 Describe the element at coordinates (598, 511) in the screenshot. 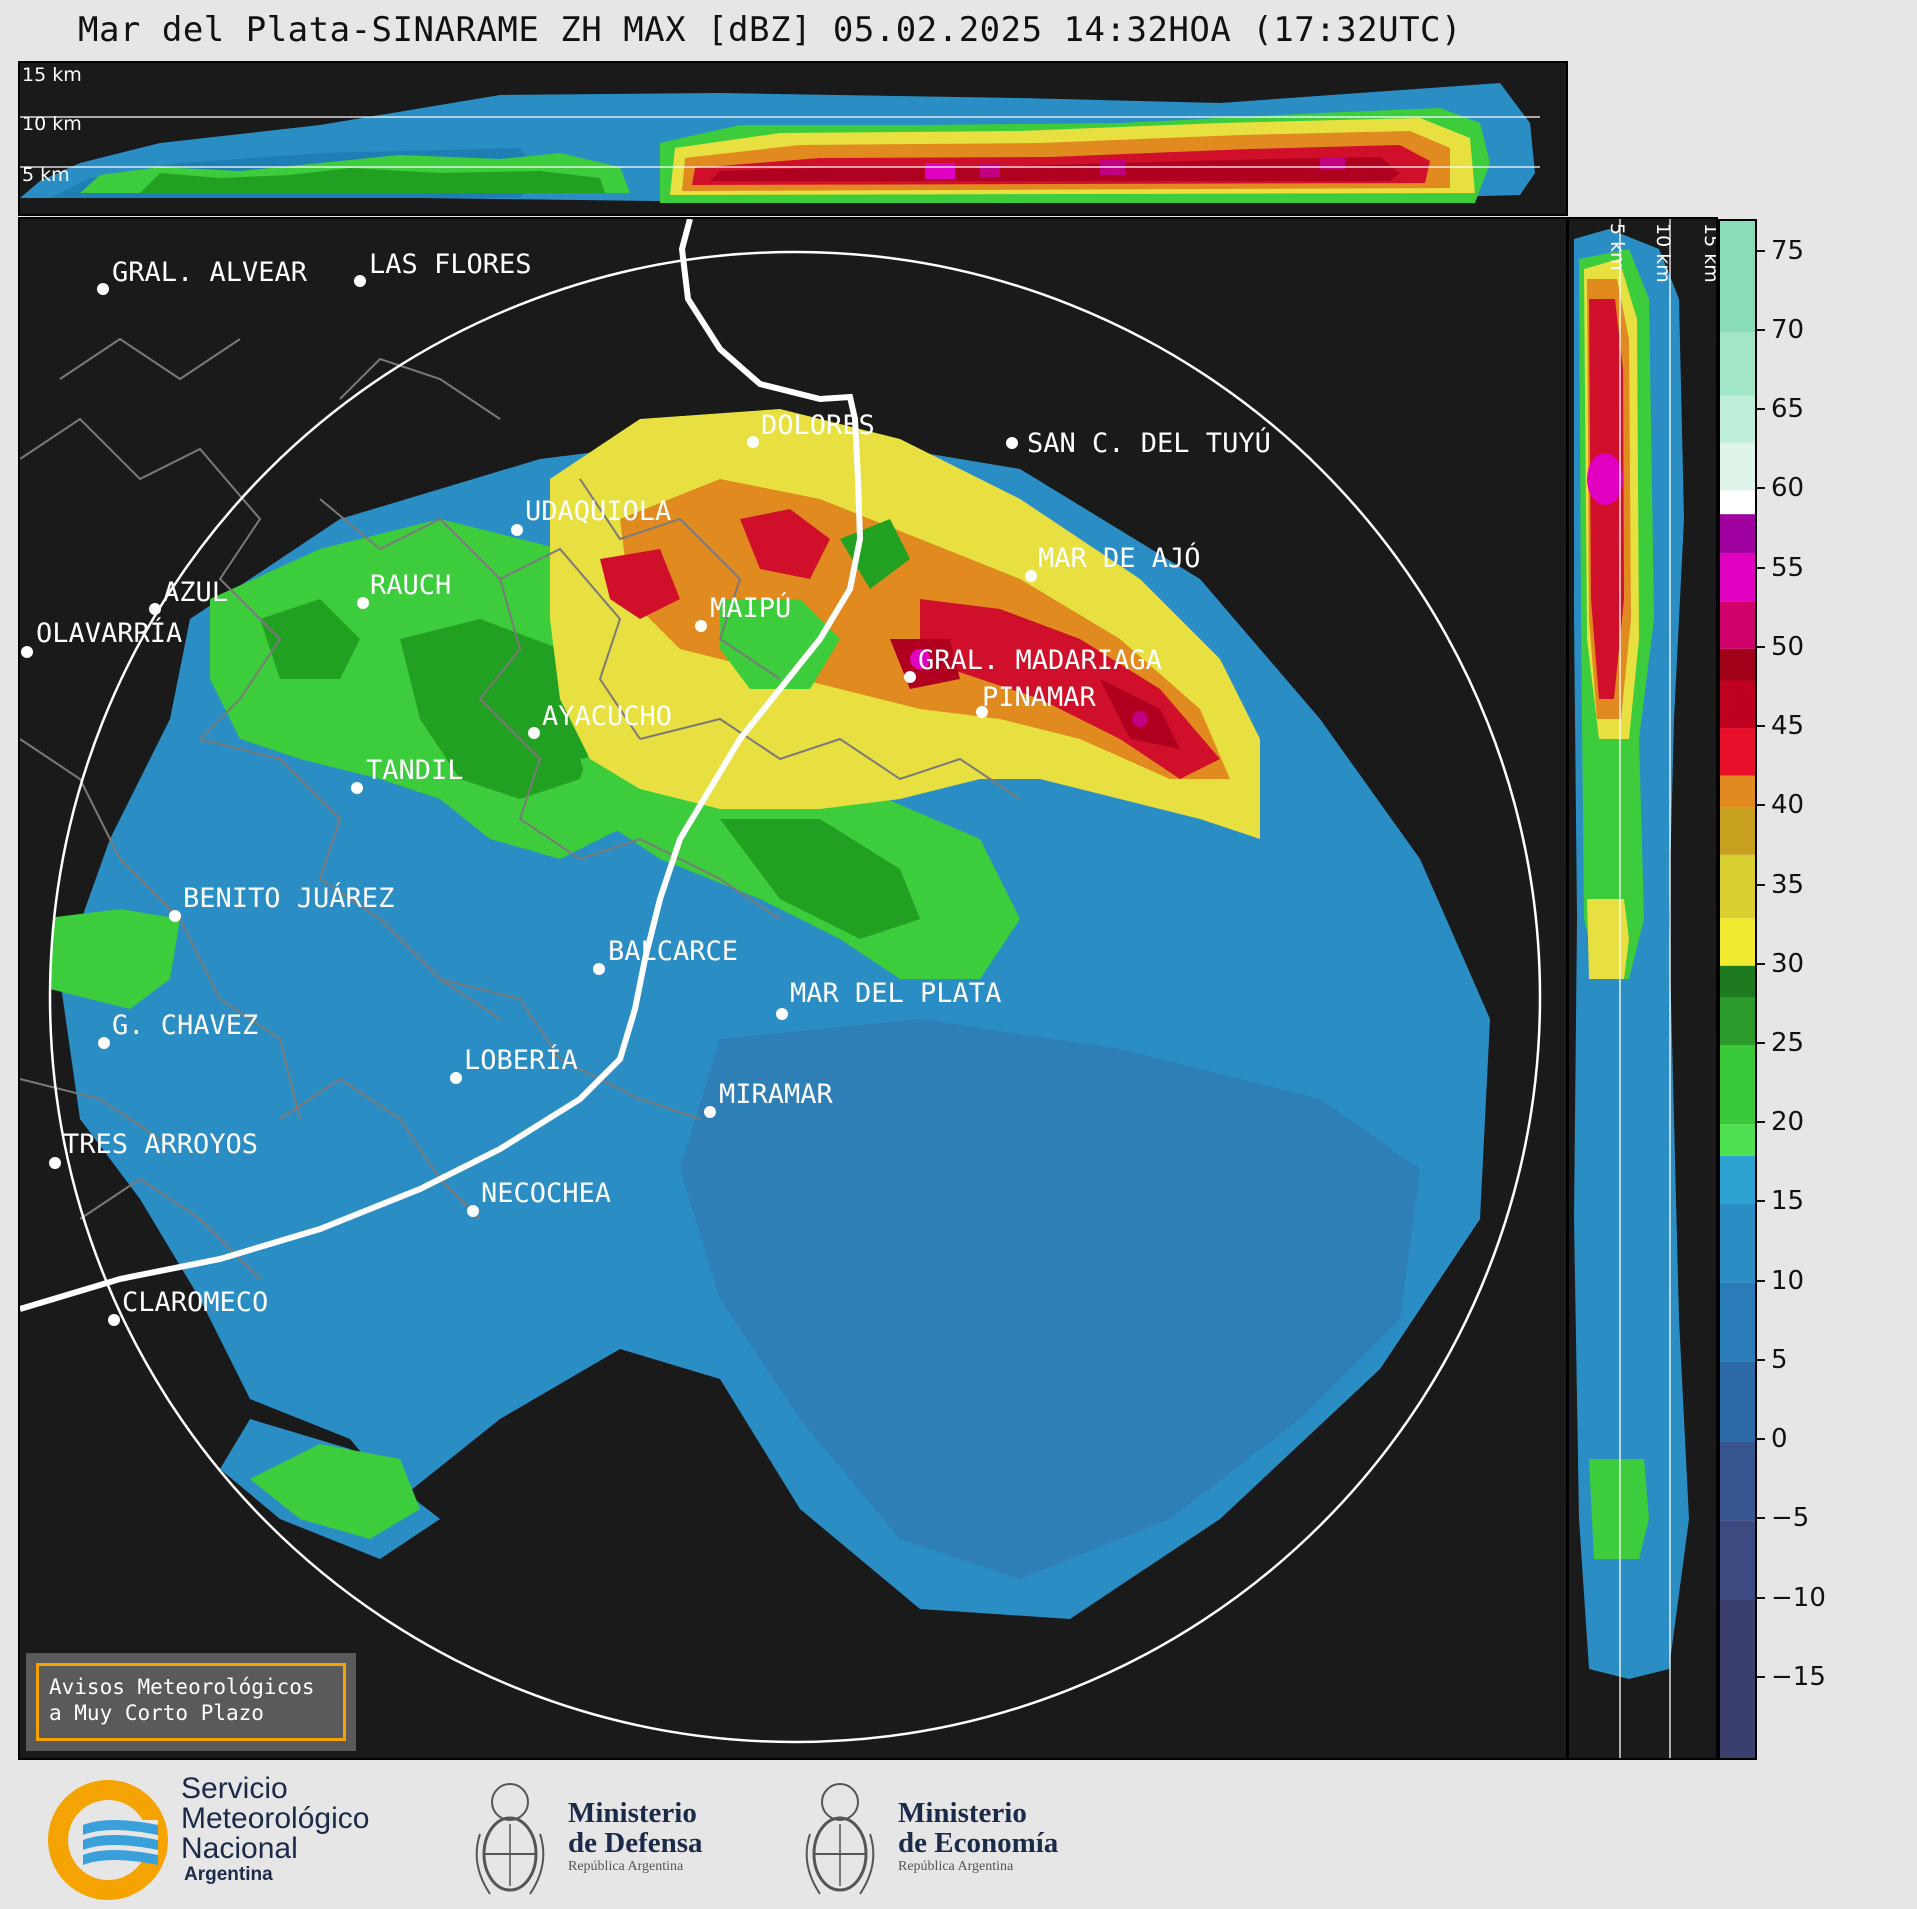

I see `city-label-udaquiola: UDAQUIOLA` at that location.